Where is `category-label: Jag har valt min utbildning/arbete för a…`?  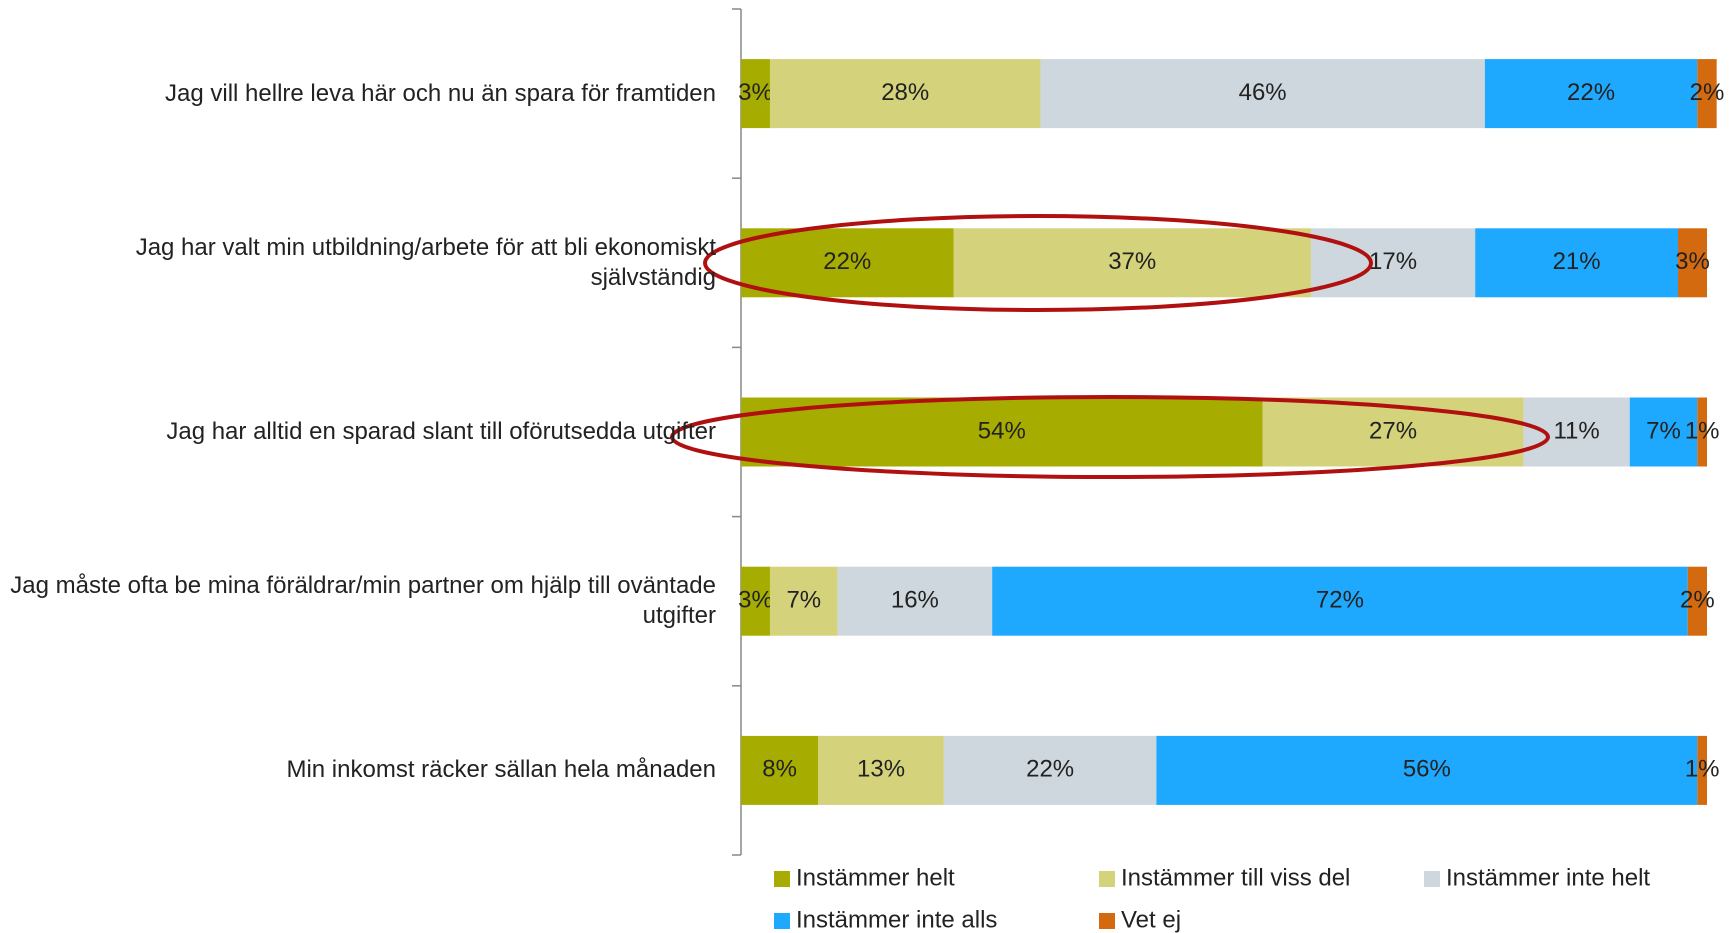
category-label: Jag har valt min utbildning/arbete för a… is located at coordinates (425, 262).